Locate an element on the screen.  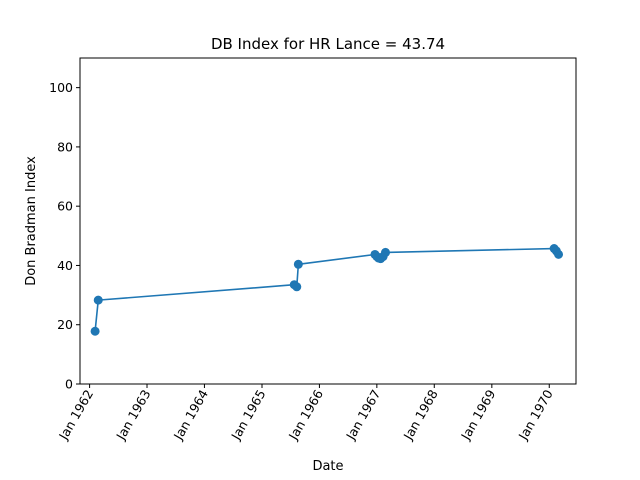
x-tick-label: Jan 1964 is located at coordinates (190, 415).